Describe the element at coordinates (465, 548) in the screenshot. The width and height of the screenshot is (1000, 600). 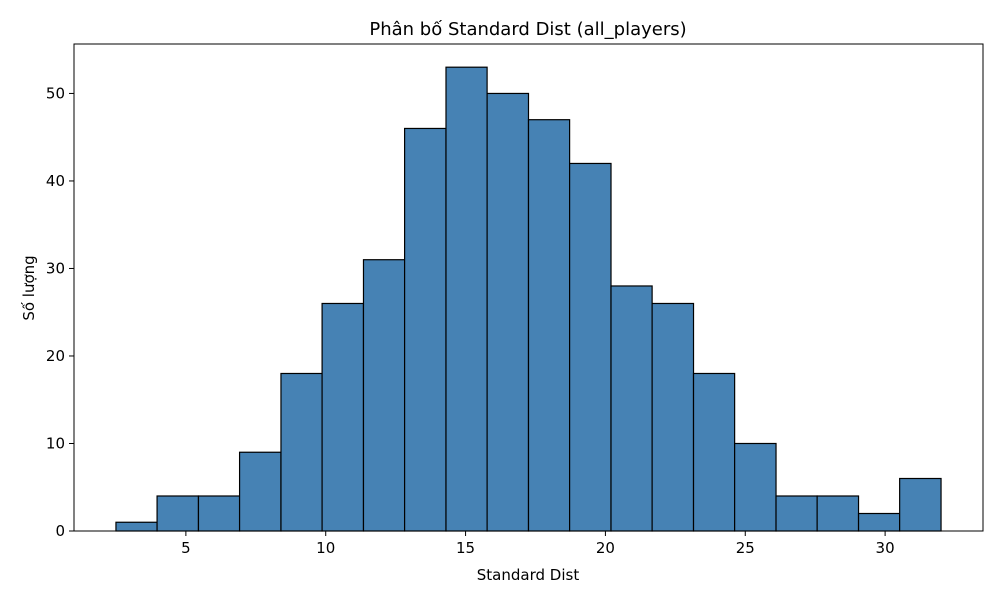
I see `x-tick-label: 15` at that location.